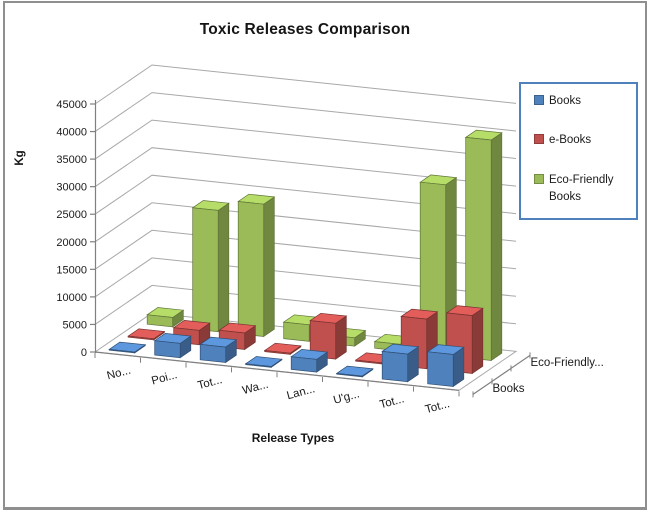  What do you see at coordinates (570, 140) in the screenshot?
I see `legend-label: e-Books` at bounding box center [570, 140].